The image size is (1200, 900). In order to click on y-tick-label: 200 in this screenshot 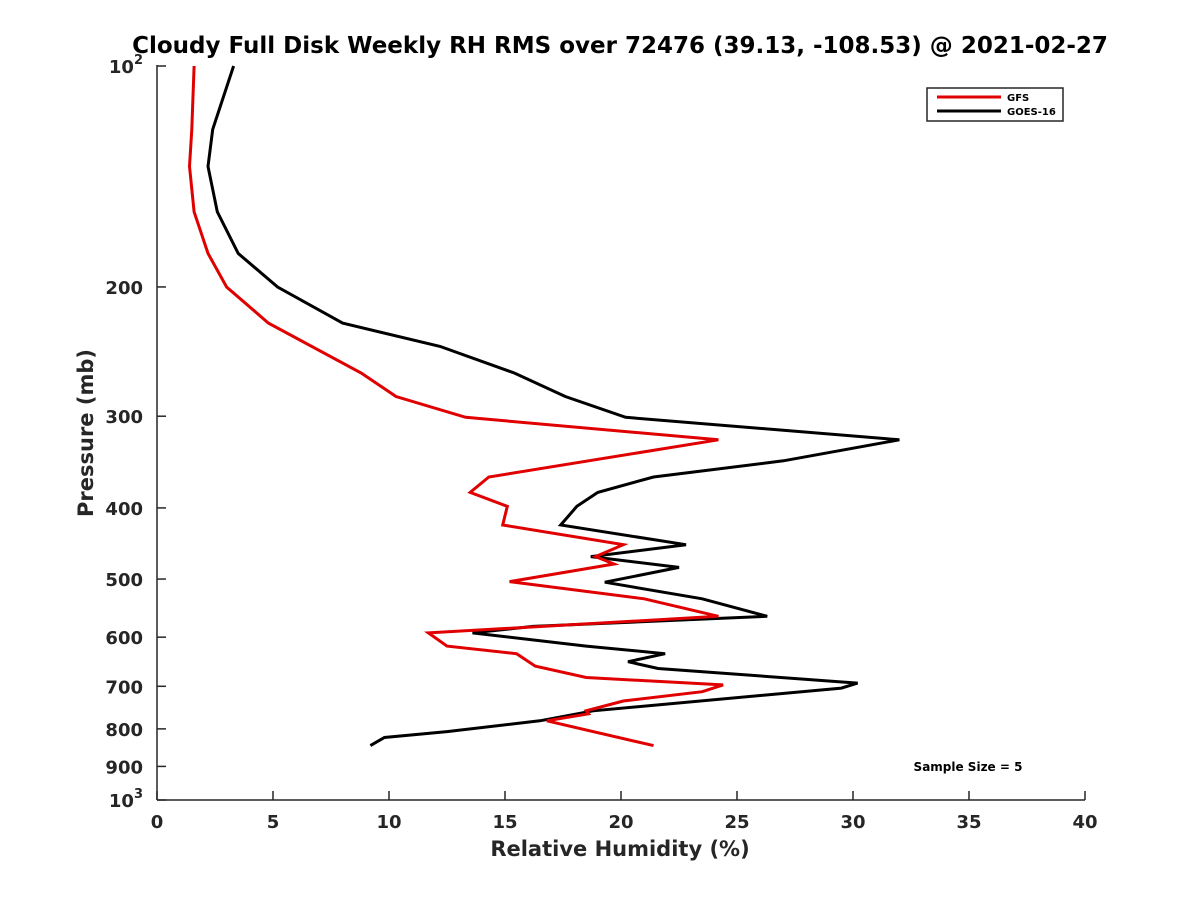, I will do `click(124, 288)`.